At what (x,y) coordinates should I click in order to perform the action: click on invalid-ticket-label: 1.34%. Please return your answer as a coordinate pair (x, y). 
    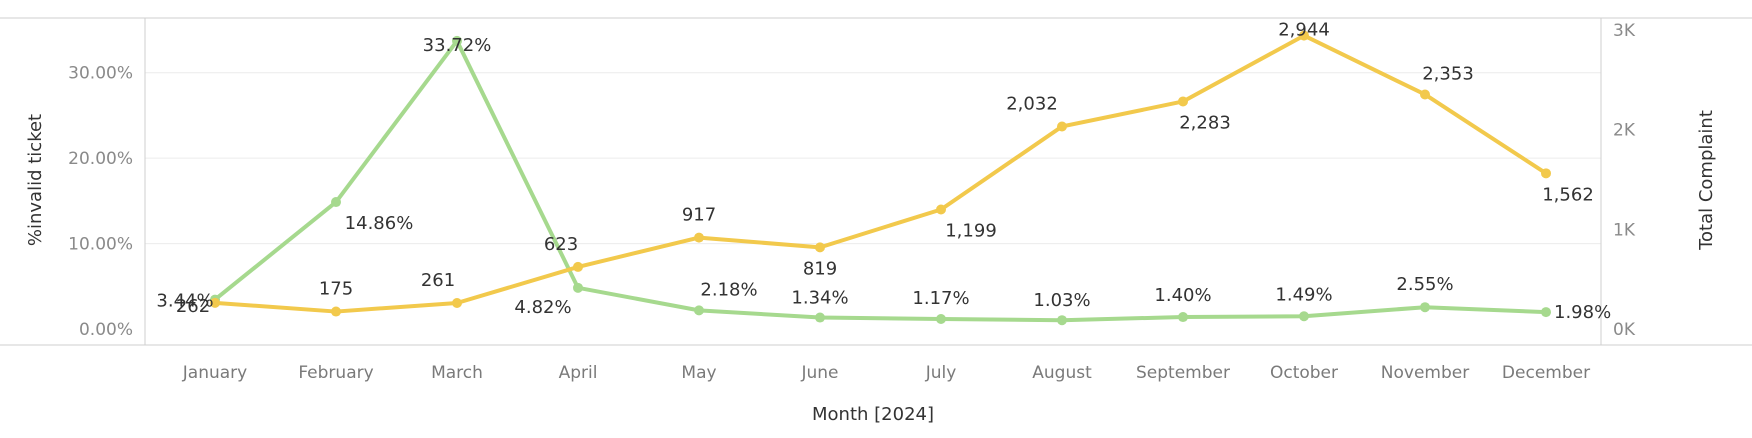
    Looking at the image, I should click on (819, 298).